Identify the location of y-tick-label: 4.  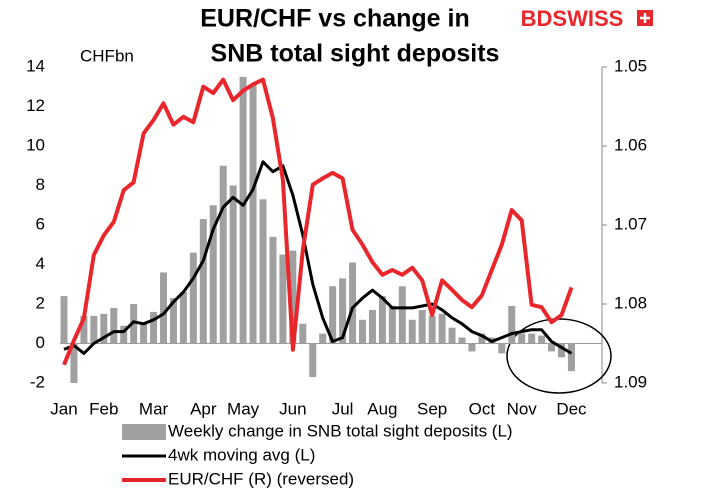
(40, 263).